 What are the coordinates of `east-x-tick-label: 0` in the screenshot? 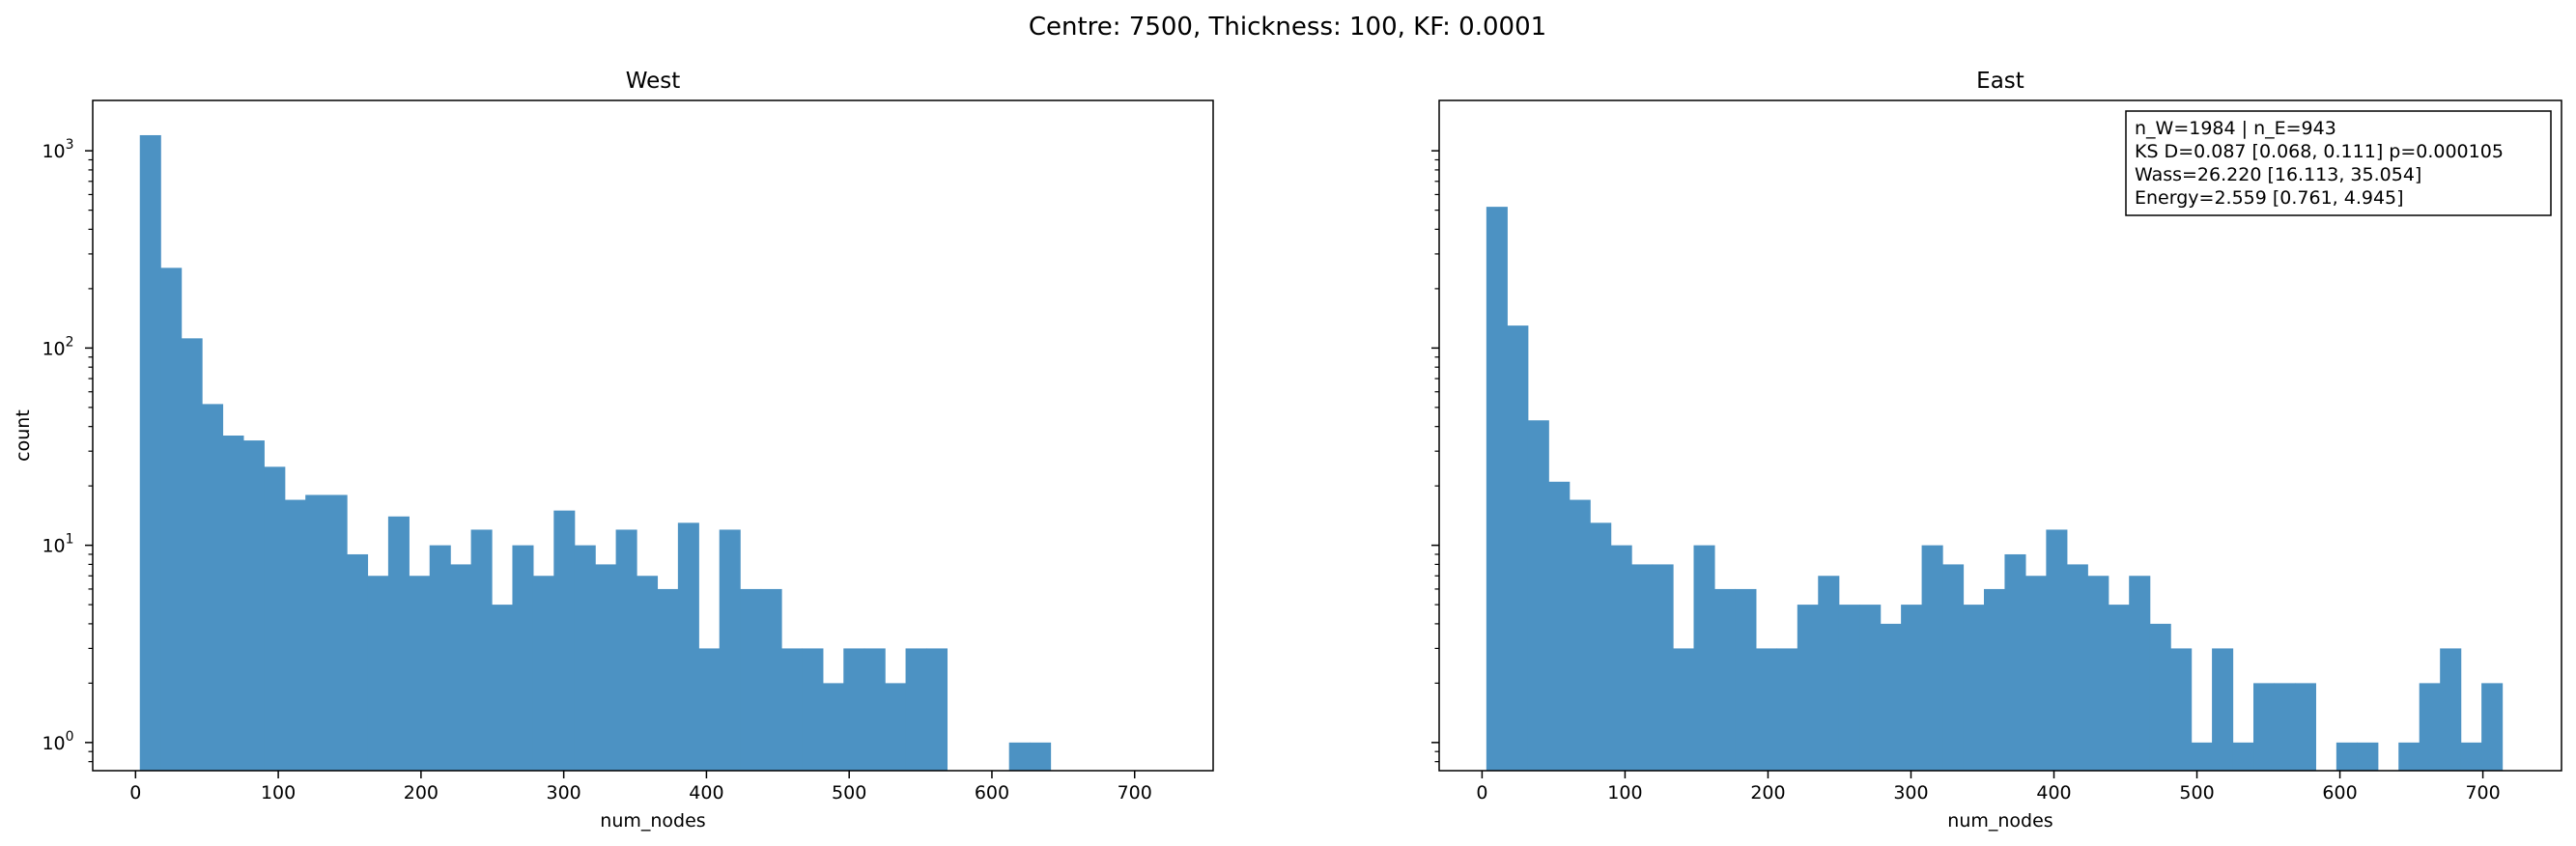 It's located at (1481, 793).